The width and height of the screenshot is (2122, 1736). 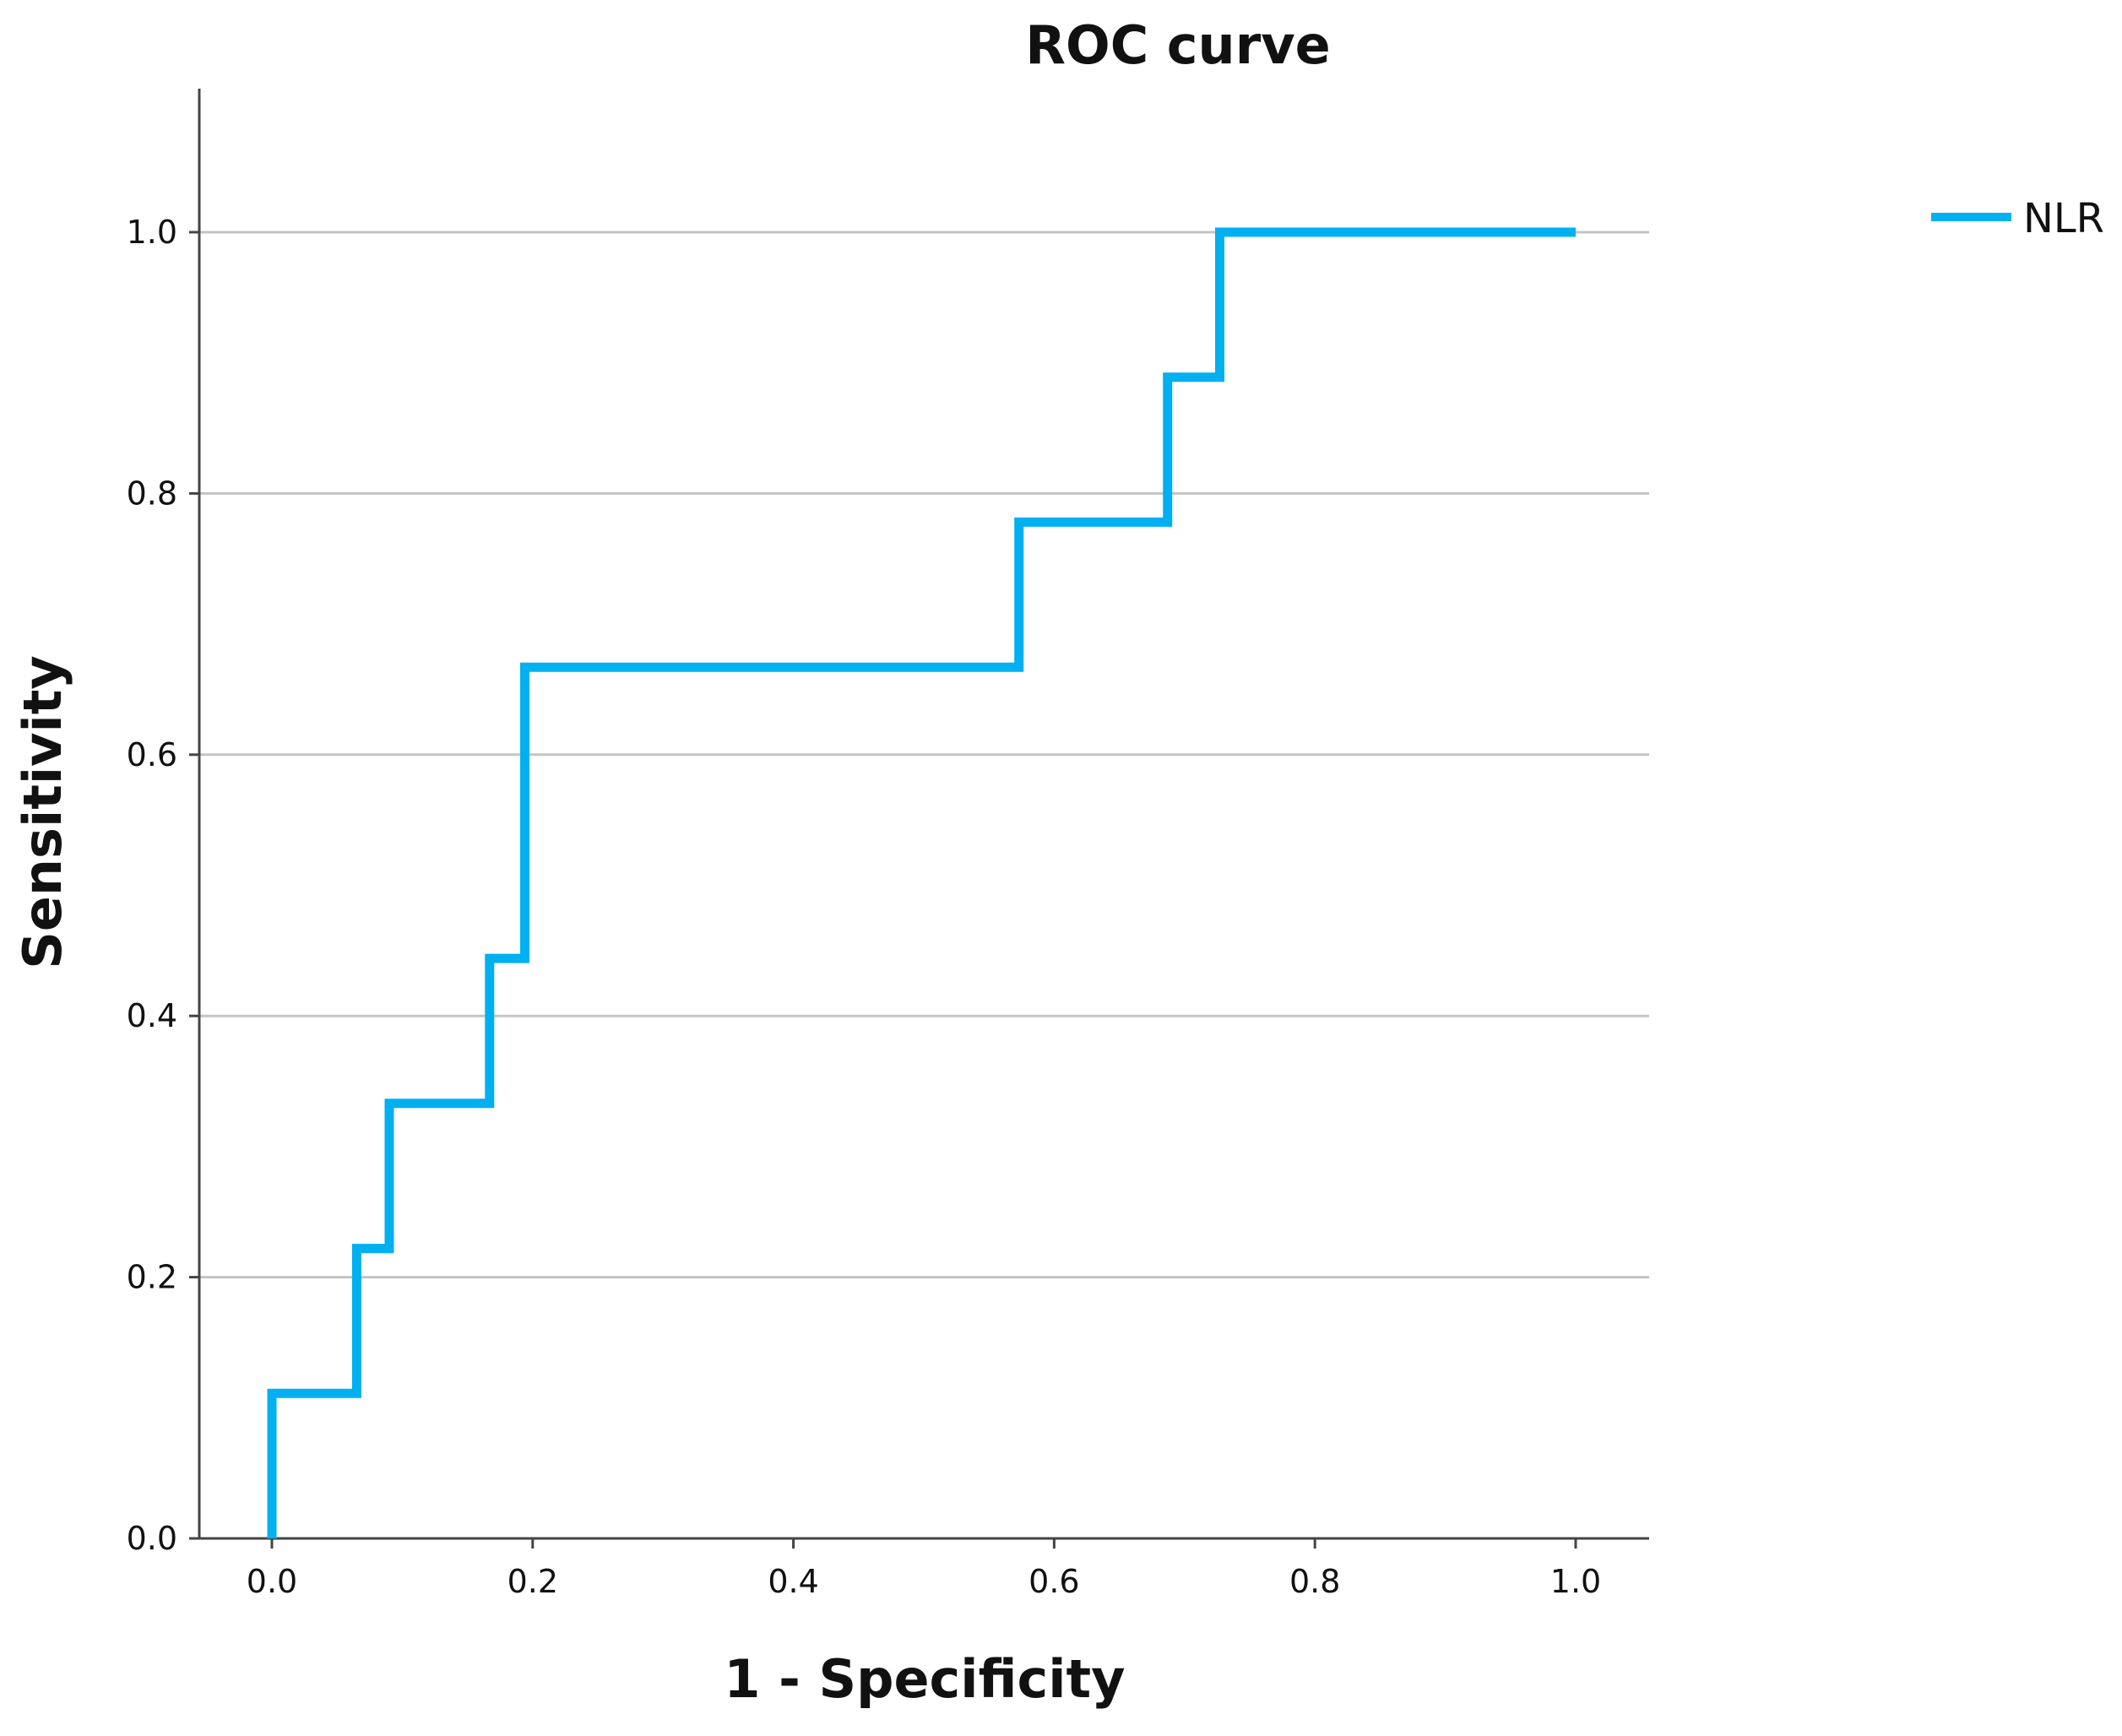 I want to click on legend-label-nlr: NLR, so click(x=2063, y=218).